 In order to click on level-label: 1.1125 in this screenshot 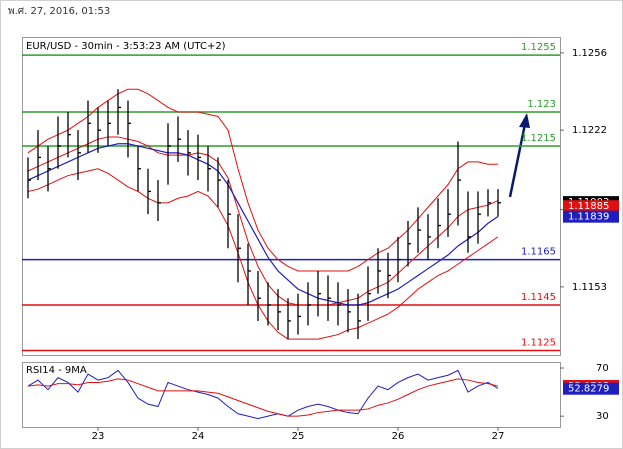, I will do `click(538, 342)`.